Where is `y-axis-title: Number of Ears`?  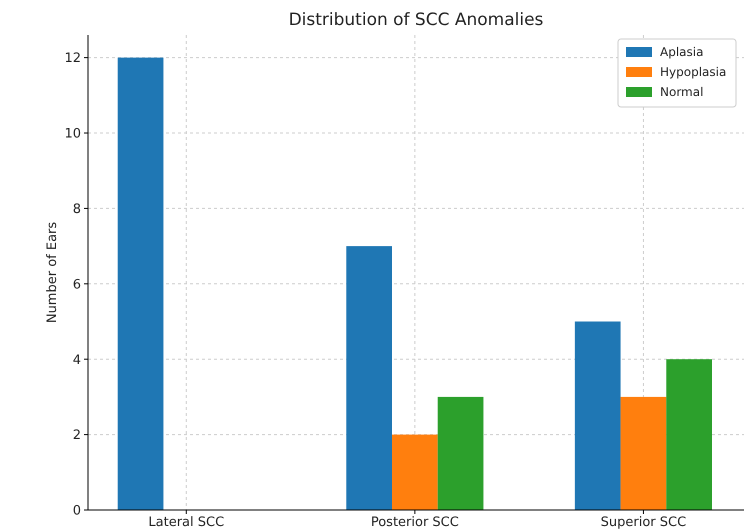 y-axis-title: Number of Ears is located at coordinates (52, 273).